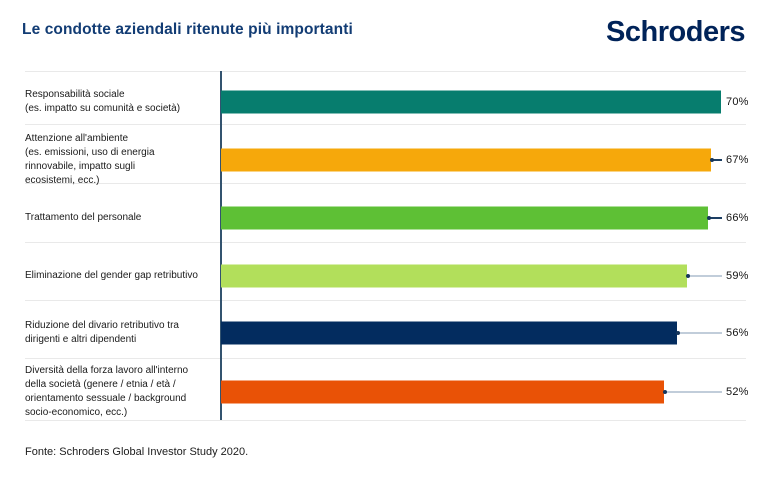 The image size is (770, 480). Describe the element at coordinates (675, 32) in the screenshot. I see `schroders-logo: Schroders` at that location.